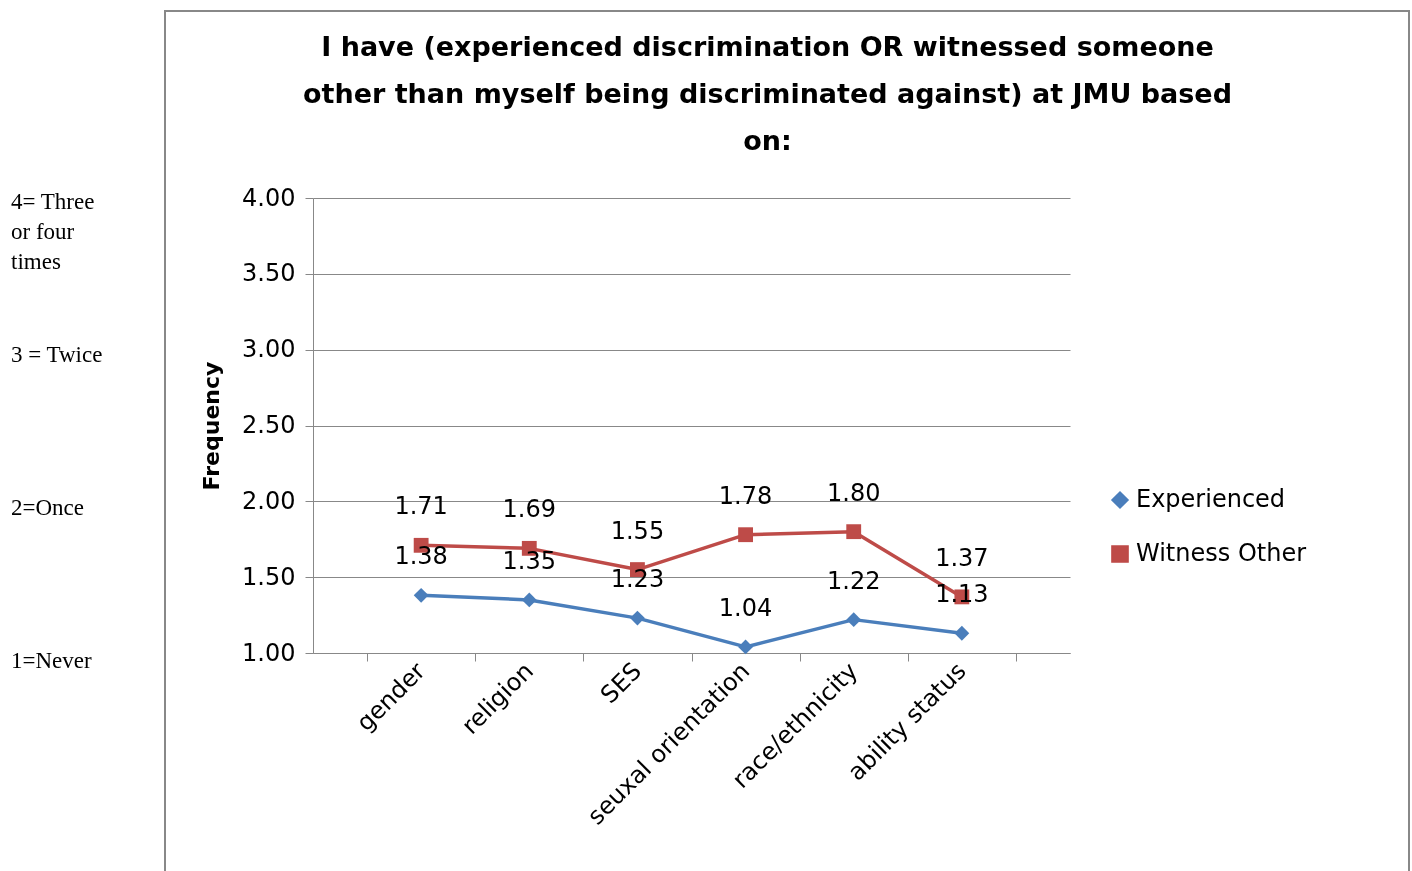 Image resolution: width=1412 pixels, height=871 pixels. Describe the element at coordinates (53, 232) in the screenshot. I see `text: 4= Three or four times` at that location.